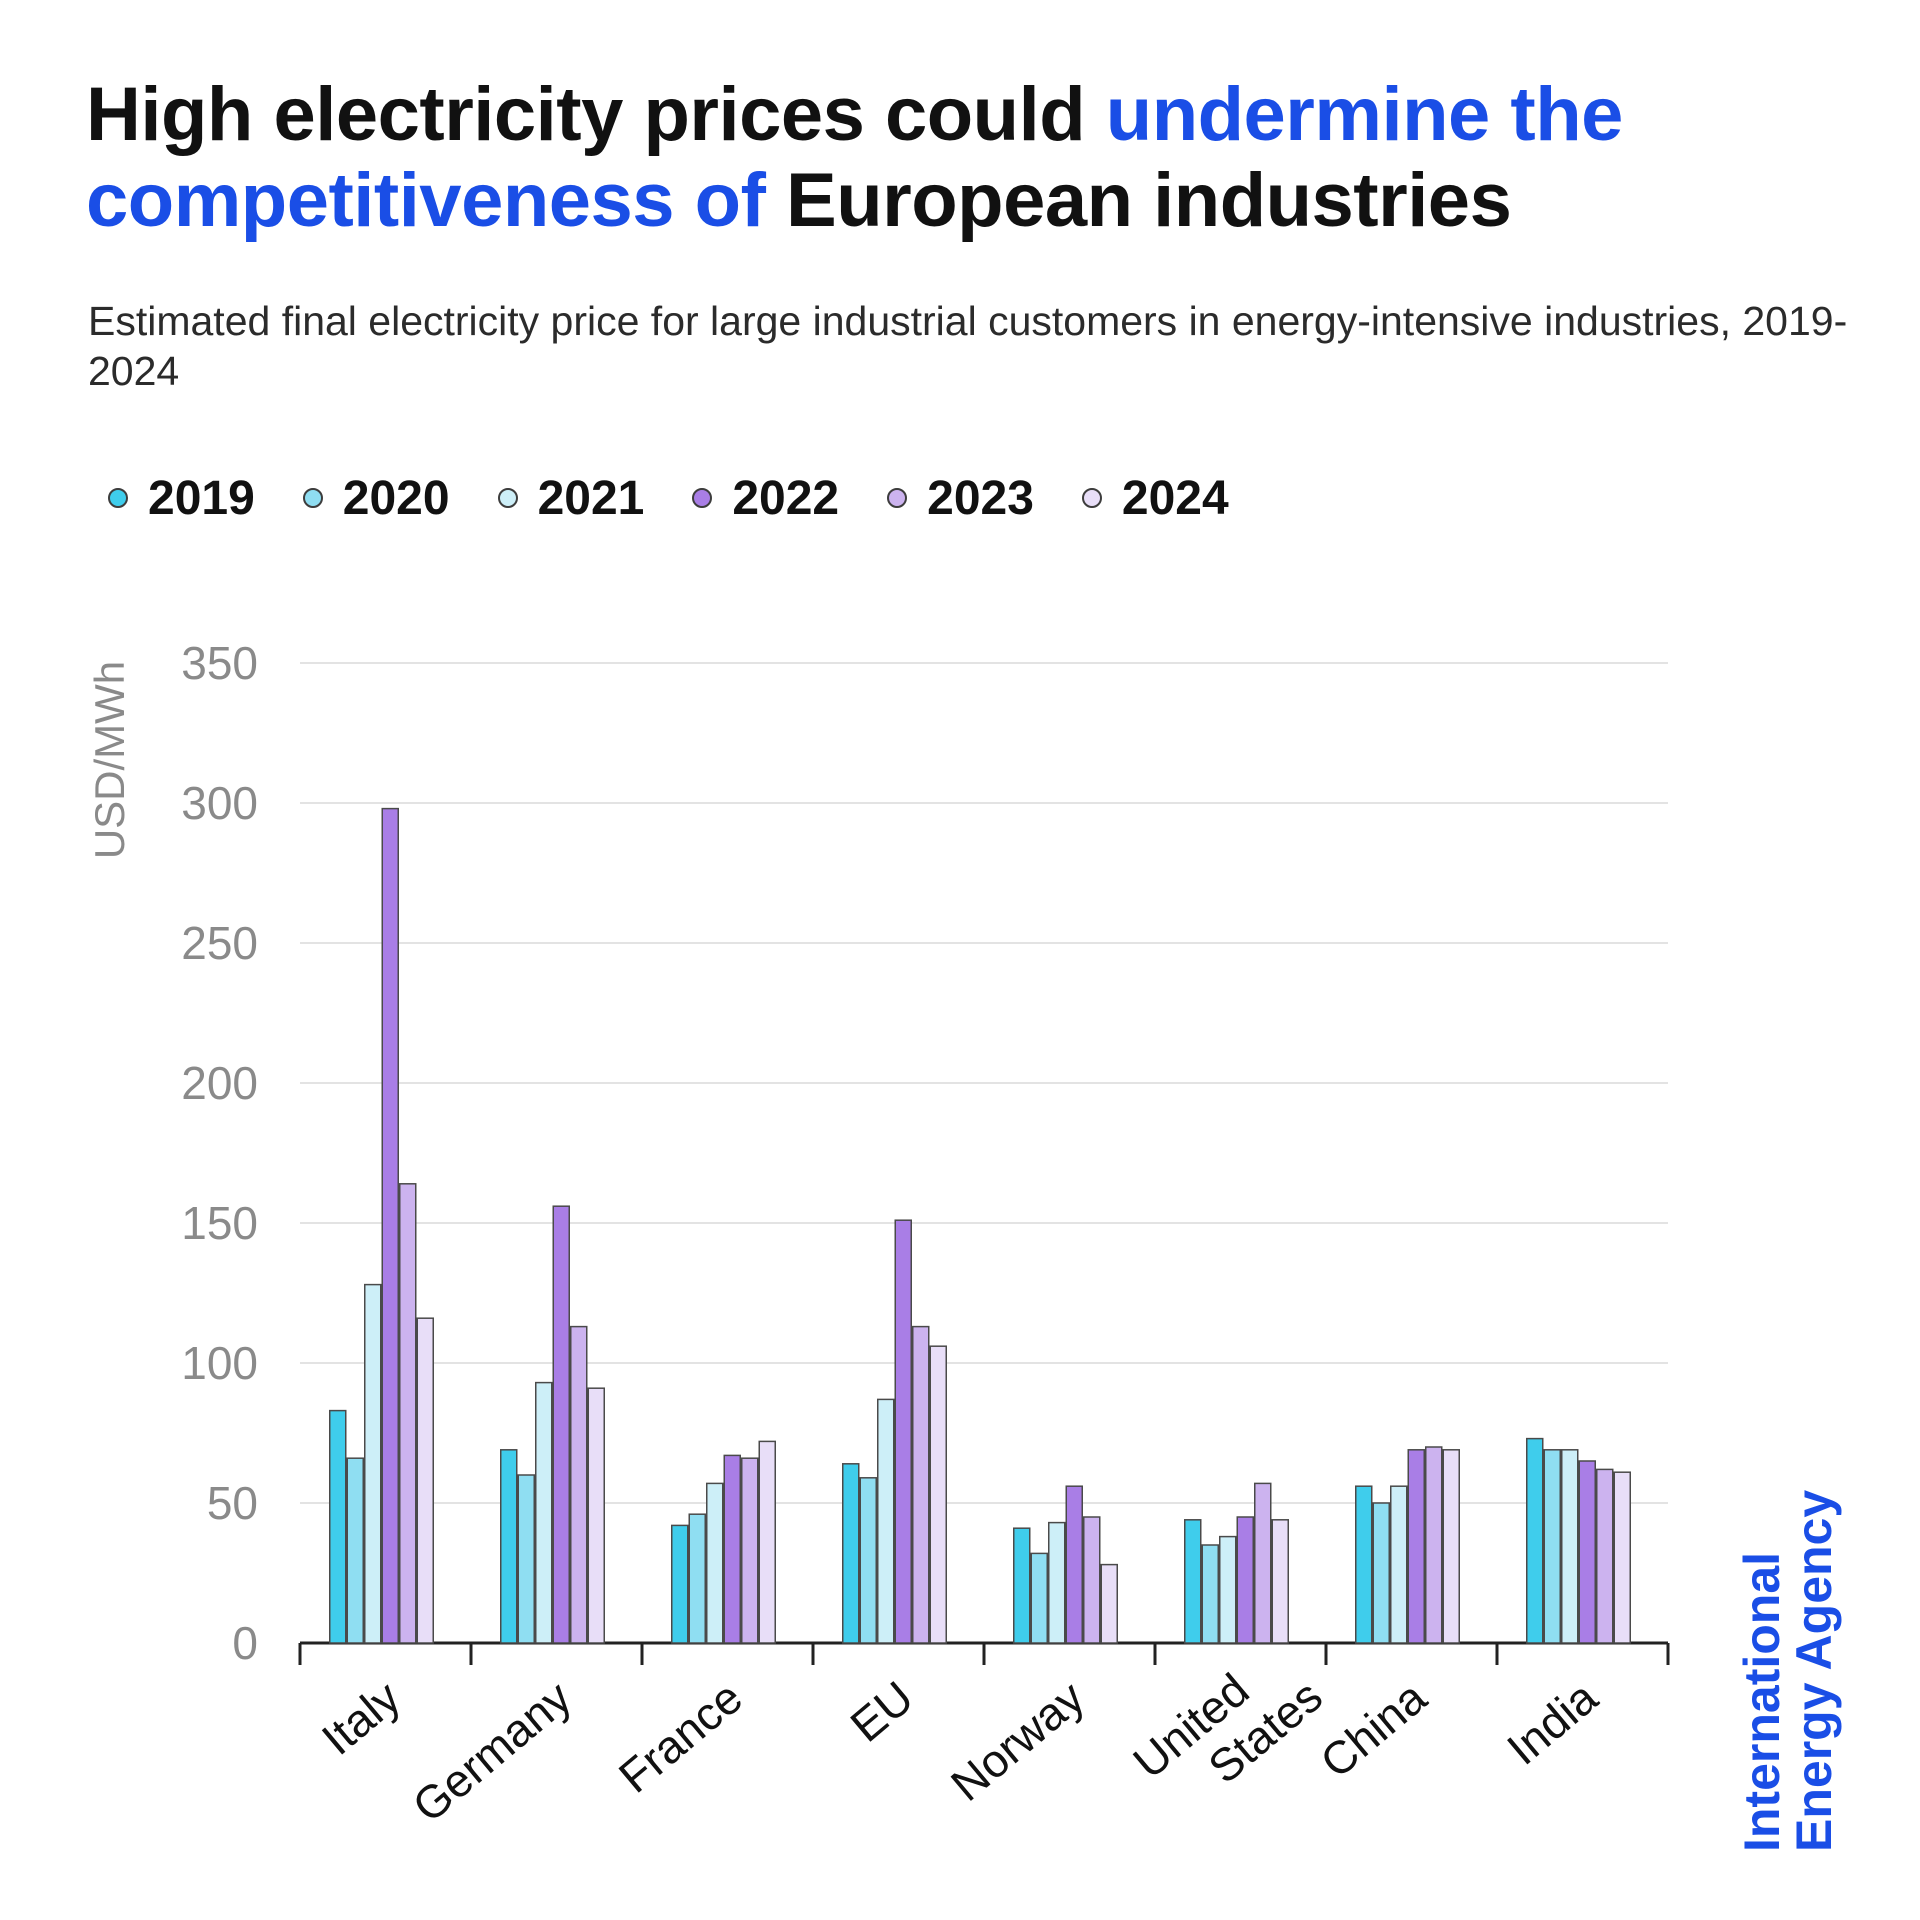 The height and width of the screenshot is (1920, 1920). Describe the element at coordinates (786, 498) in the screenshot. I see `legend-label-2022: 2022` at that location.